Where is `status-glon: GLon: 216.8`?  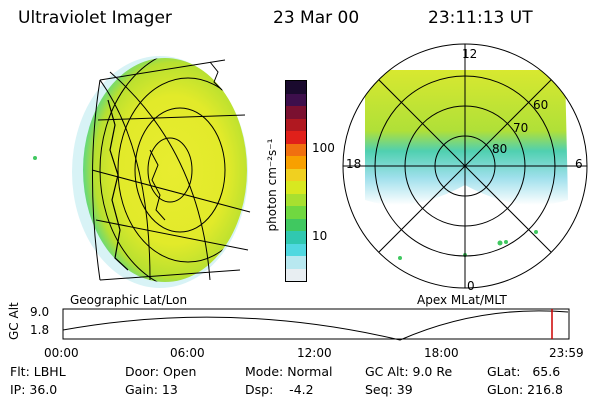 status-glon: GLon: 216.8 is located at coordinates (525, 389).